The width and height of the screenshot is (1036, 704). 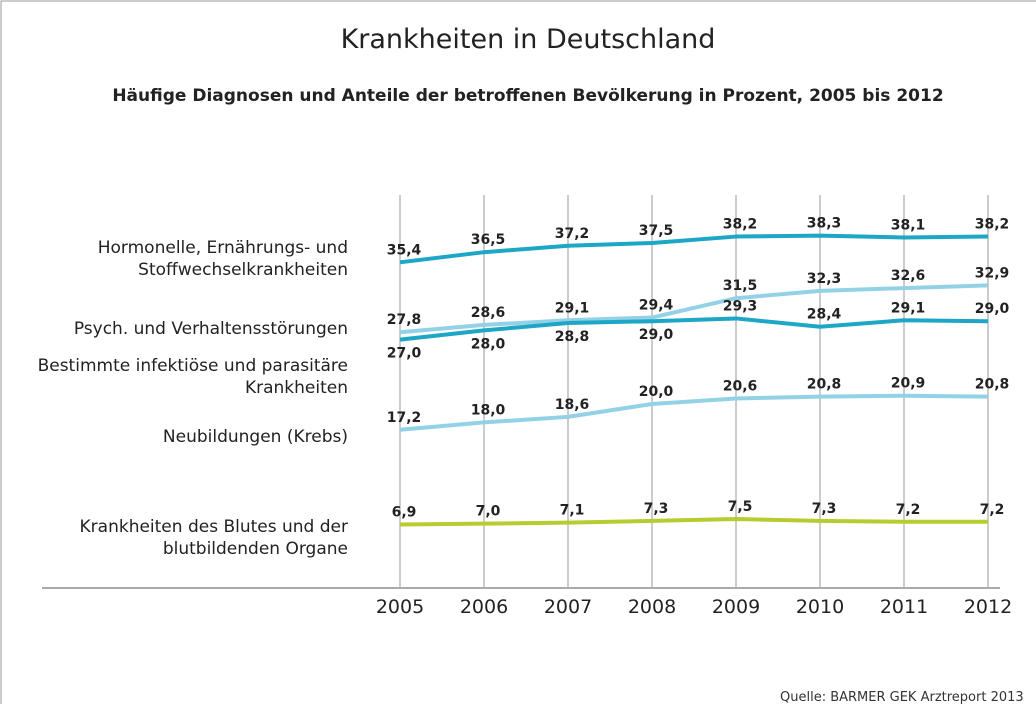 I want to click on data-label: 6,9, so click(x=404, y=513).